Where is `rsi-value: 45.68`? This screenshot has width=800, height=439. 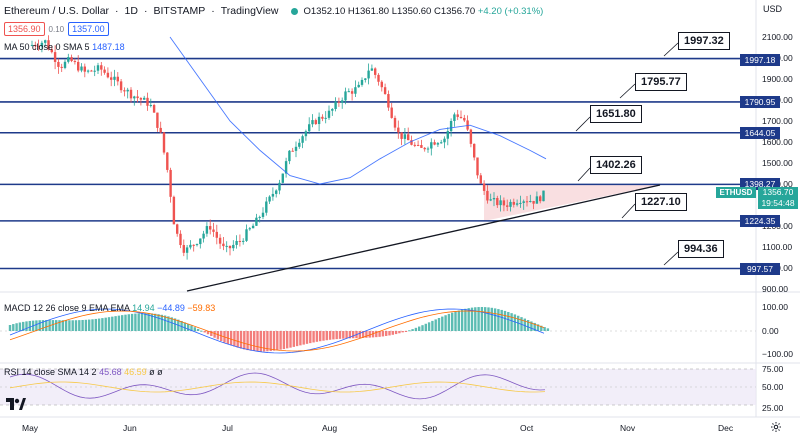 rsi-value: 45.68 is located at coordinates (110, 372).